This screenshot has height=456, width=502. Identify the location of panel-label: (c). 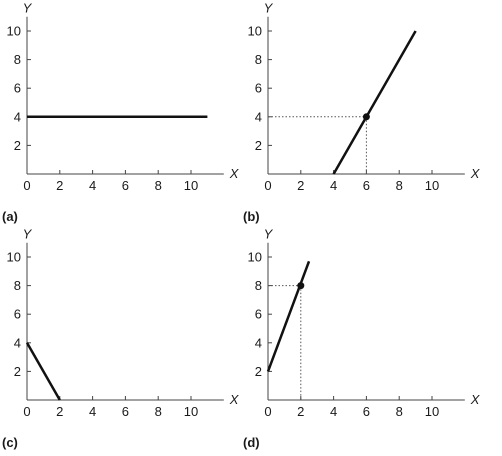
(10, 442).